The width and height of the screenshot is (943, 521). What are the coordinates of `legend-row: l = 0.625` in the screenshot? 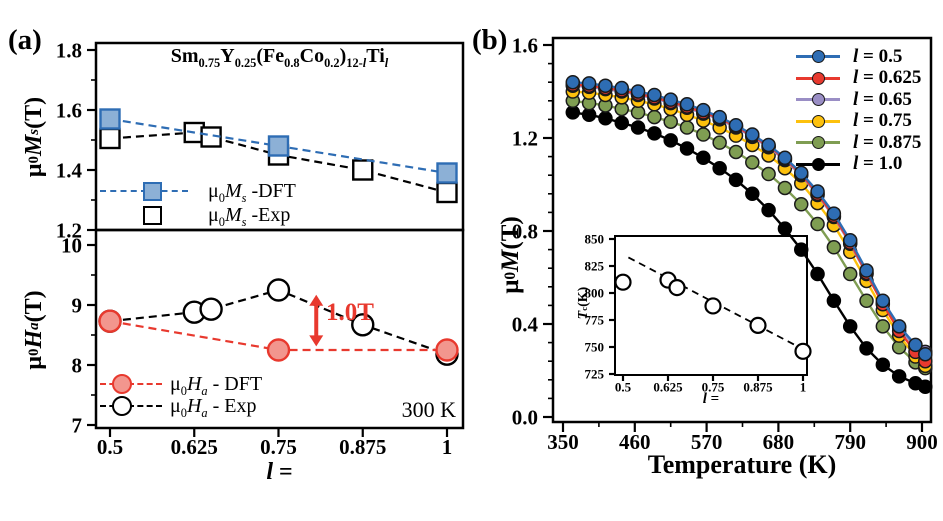 It's located at (858, 78).